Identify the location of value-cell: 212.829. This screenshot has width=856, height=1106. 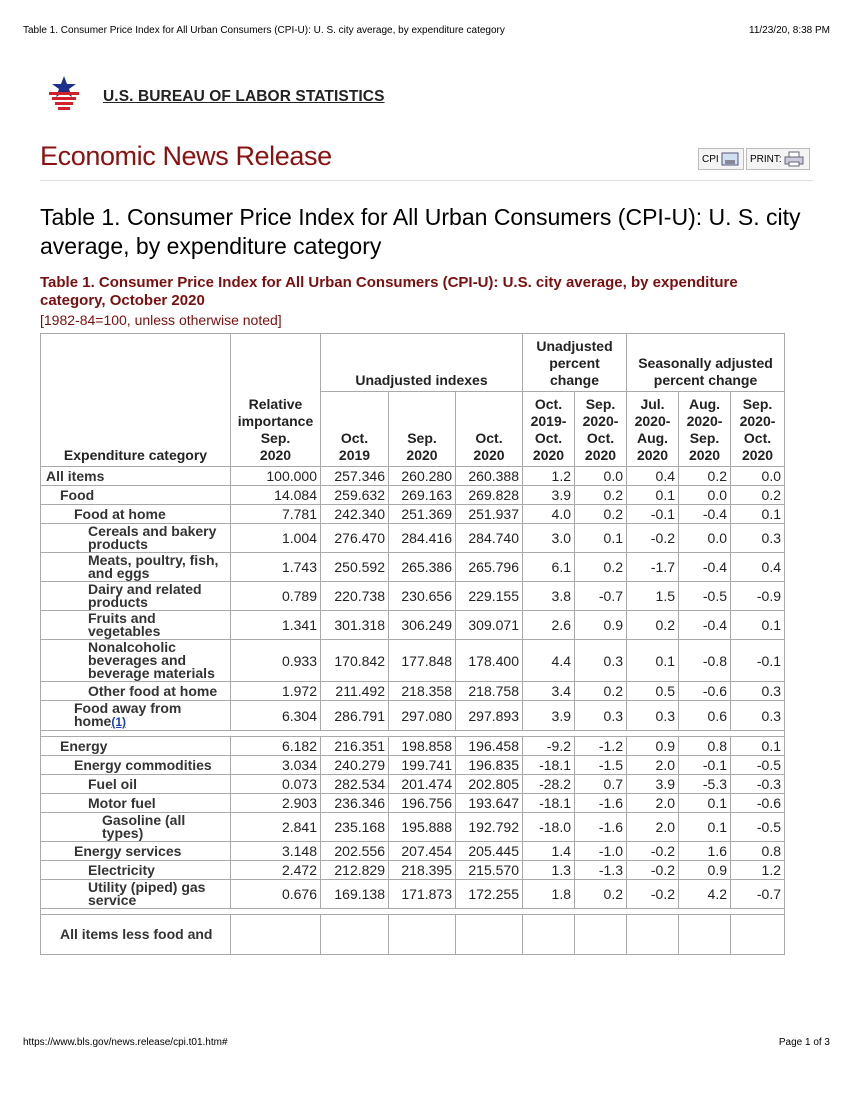
(354, 870).